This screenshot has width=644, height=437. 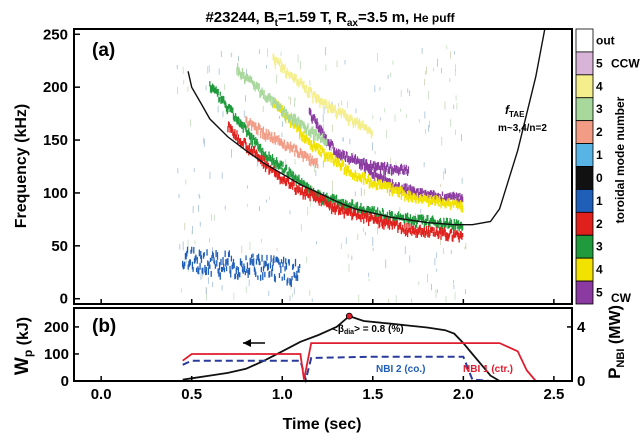 What do you see at coordinates (620, 159) in the screenshot?
I see `colorbar-title: toroidal mode number` at bounding box center [620, 159].